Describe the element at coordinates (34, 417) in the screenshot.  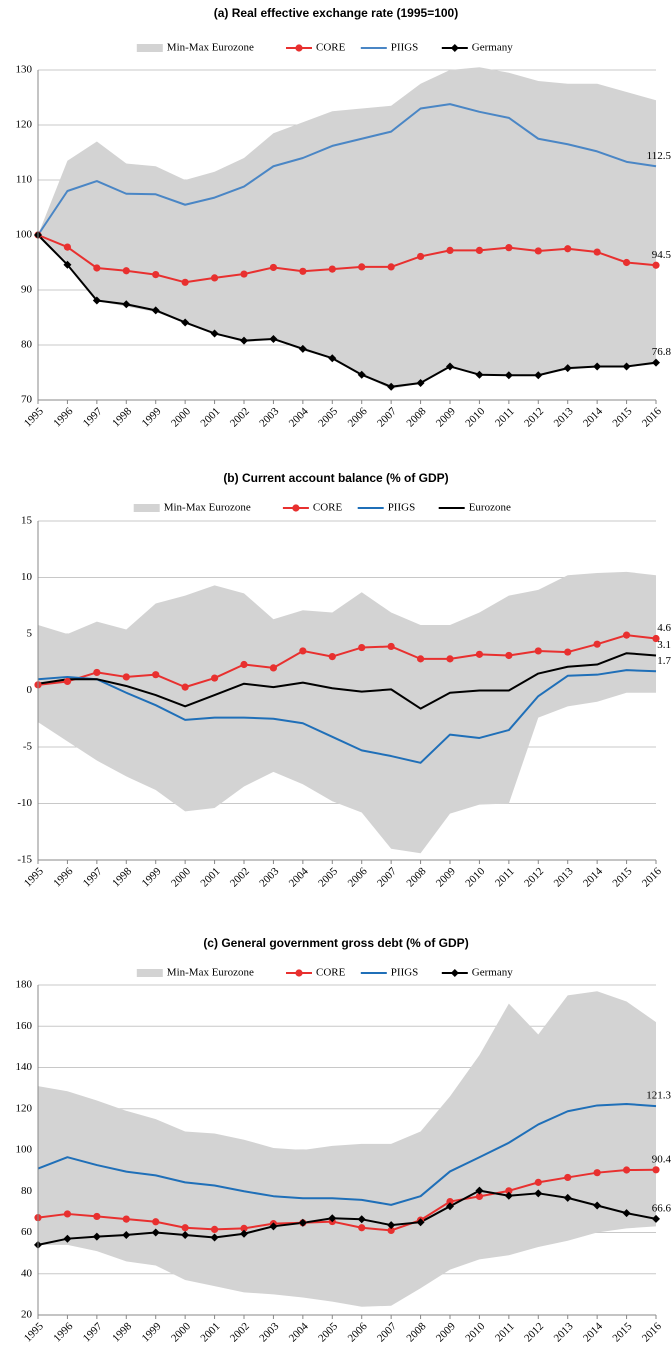
I see `x-tick-label: 1995` at that location.